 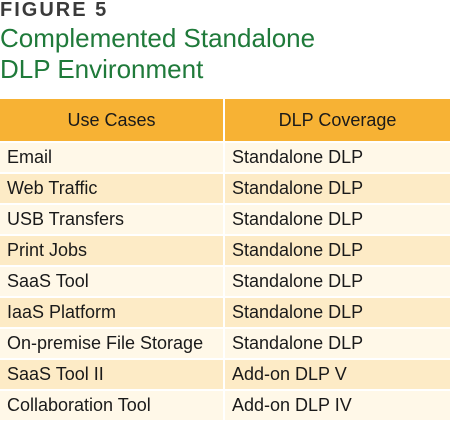 What do you see at coordinates (337, 121) in the screenshot?
I see `header-dlp-coverage: DLP Coverage` at bounding box center [337, 121].